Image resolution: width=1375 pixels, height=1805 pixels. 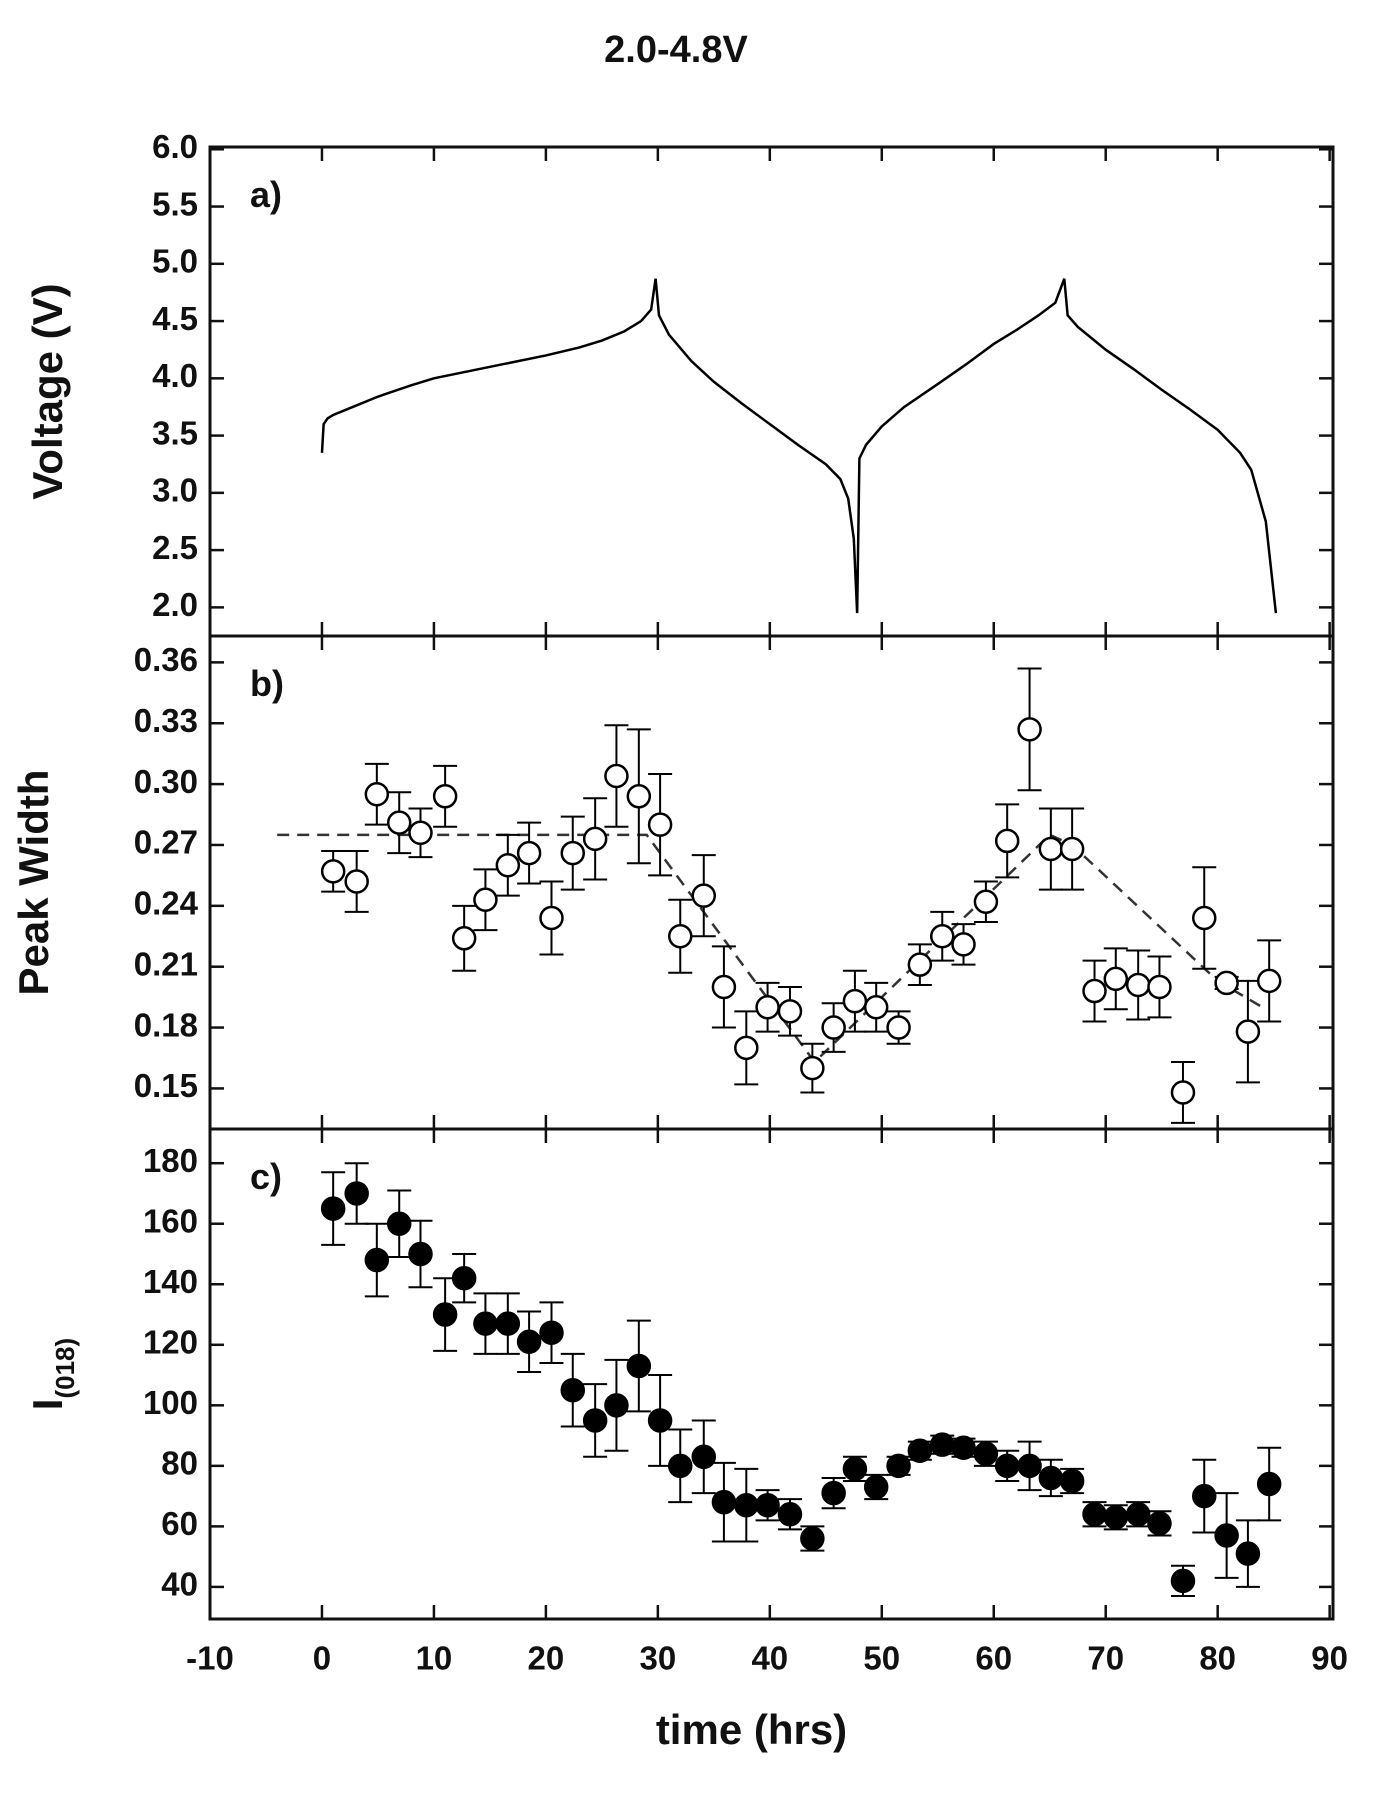 I want to click on y-tick-label: 2.5, so click(x=175, y=547).